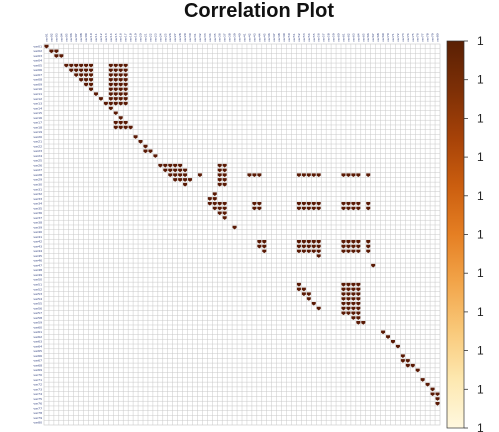 The width and height of the screenshot is (499, 432). What do you see at coordinates (254, 37) in the screenshot?
I see `column-label: var43` at bounding box center [254, 37].